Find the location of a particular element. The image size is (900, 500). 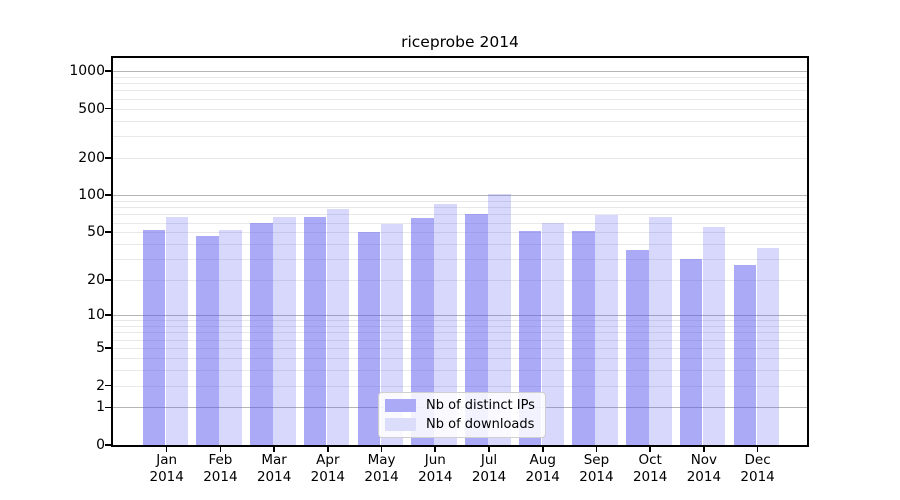

bar-distinct-ips-nov-2014 is located at coordinates (691, 352).